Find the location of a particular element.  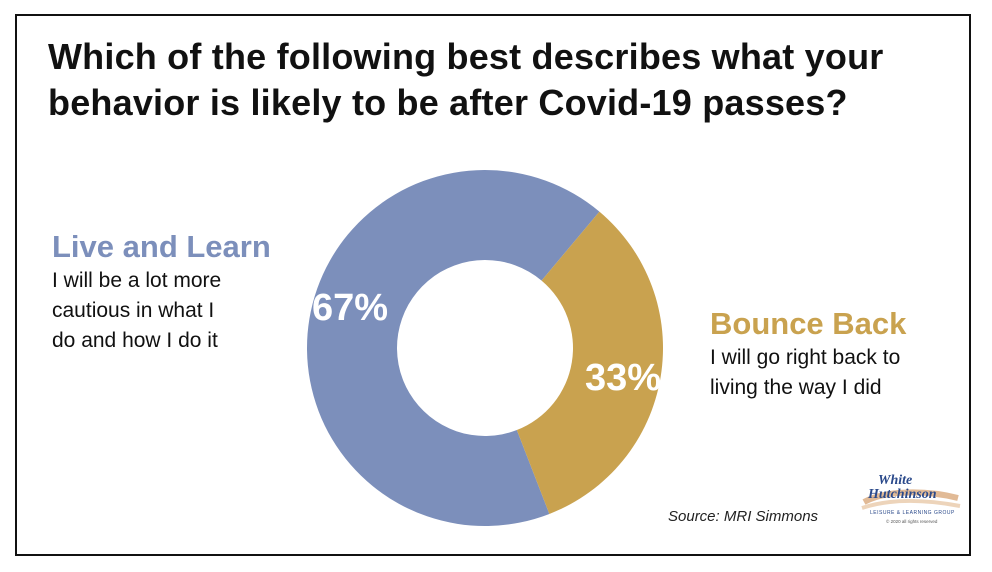

bounce-back-description-line-2: living the way I did is located at coordinates (796, 387).